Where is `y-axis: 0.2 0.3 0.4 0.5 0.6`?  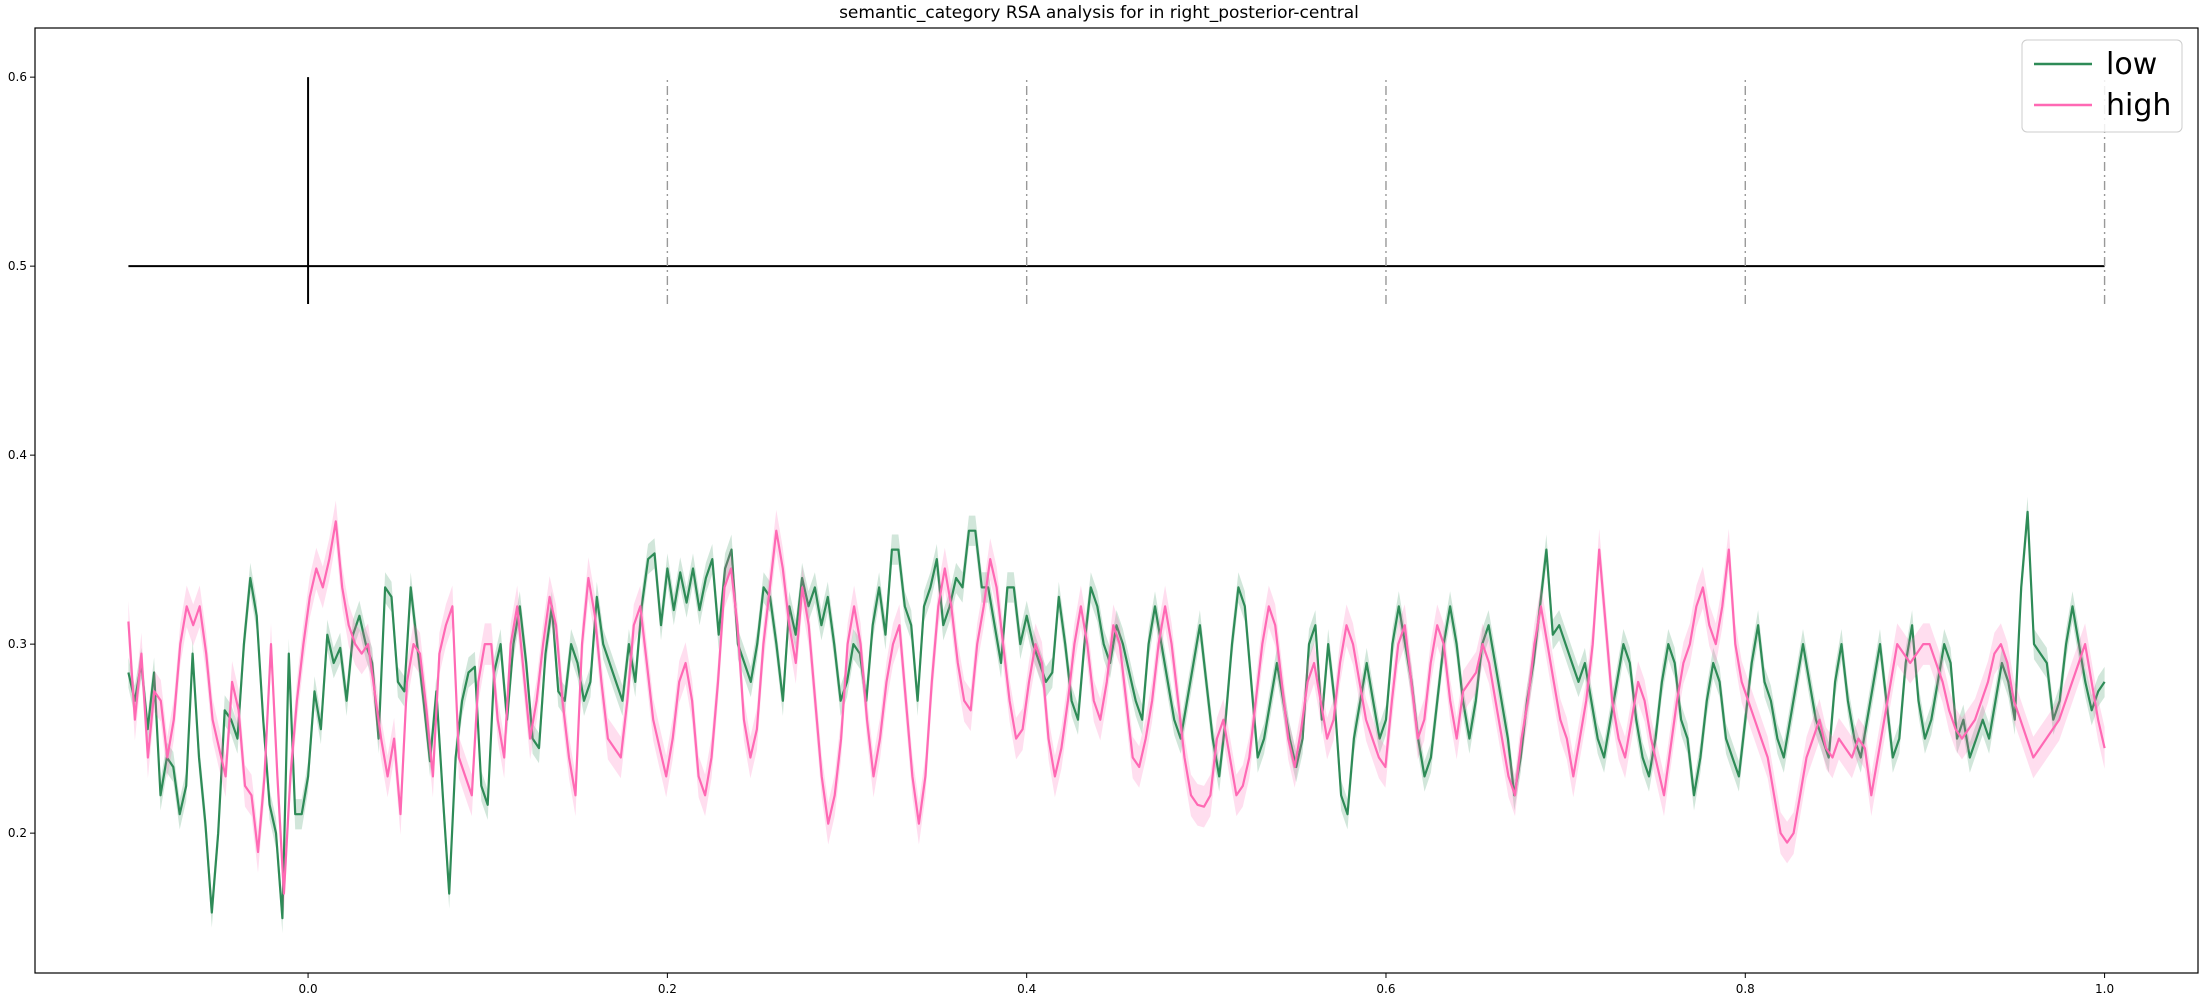 y-axis: 0.2 0.3 0.4 0.5 0.6 is located at coordinates (21, 455).